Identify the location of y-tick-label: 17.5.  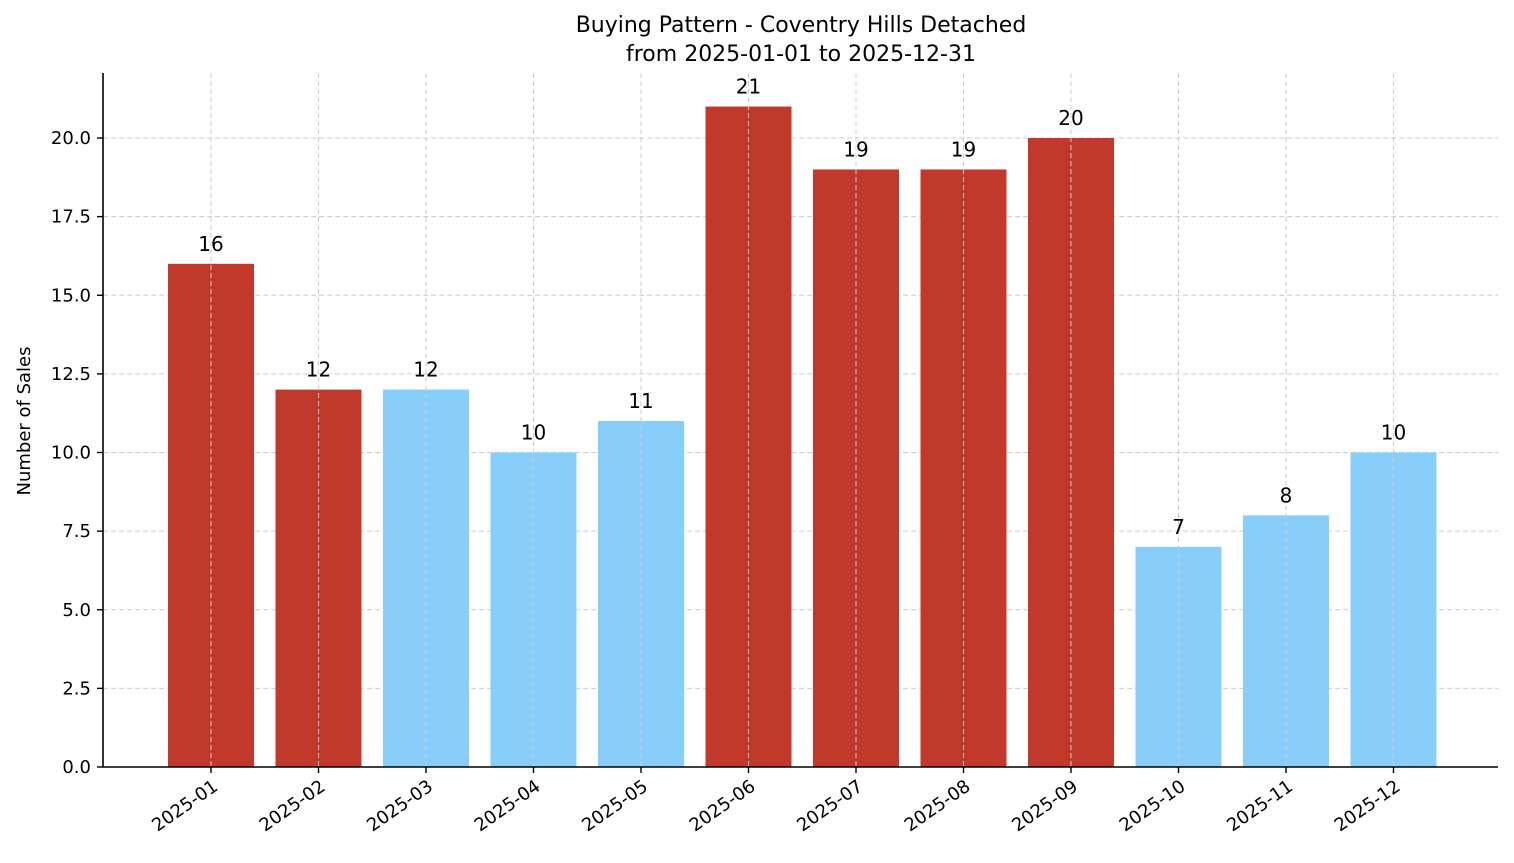
(71, 217).